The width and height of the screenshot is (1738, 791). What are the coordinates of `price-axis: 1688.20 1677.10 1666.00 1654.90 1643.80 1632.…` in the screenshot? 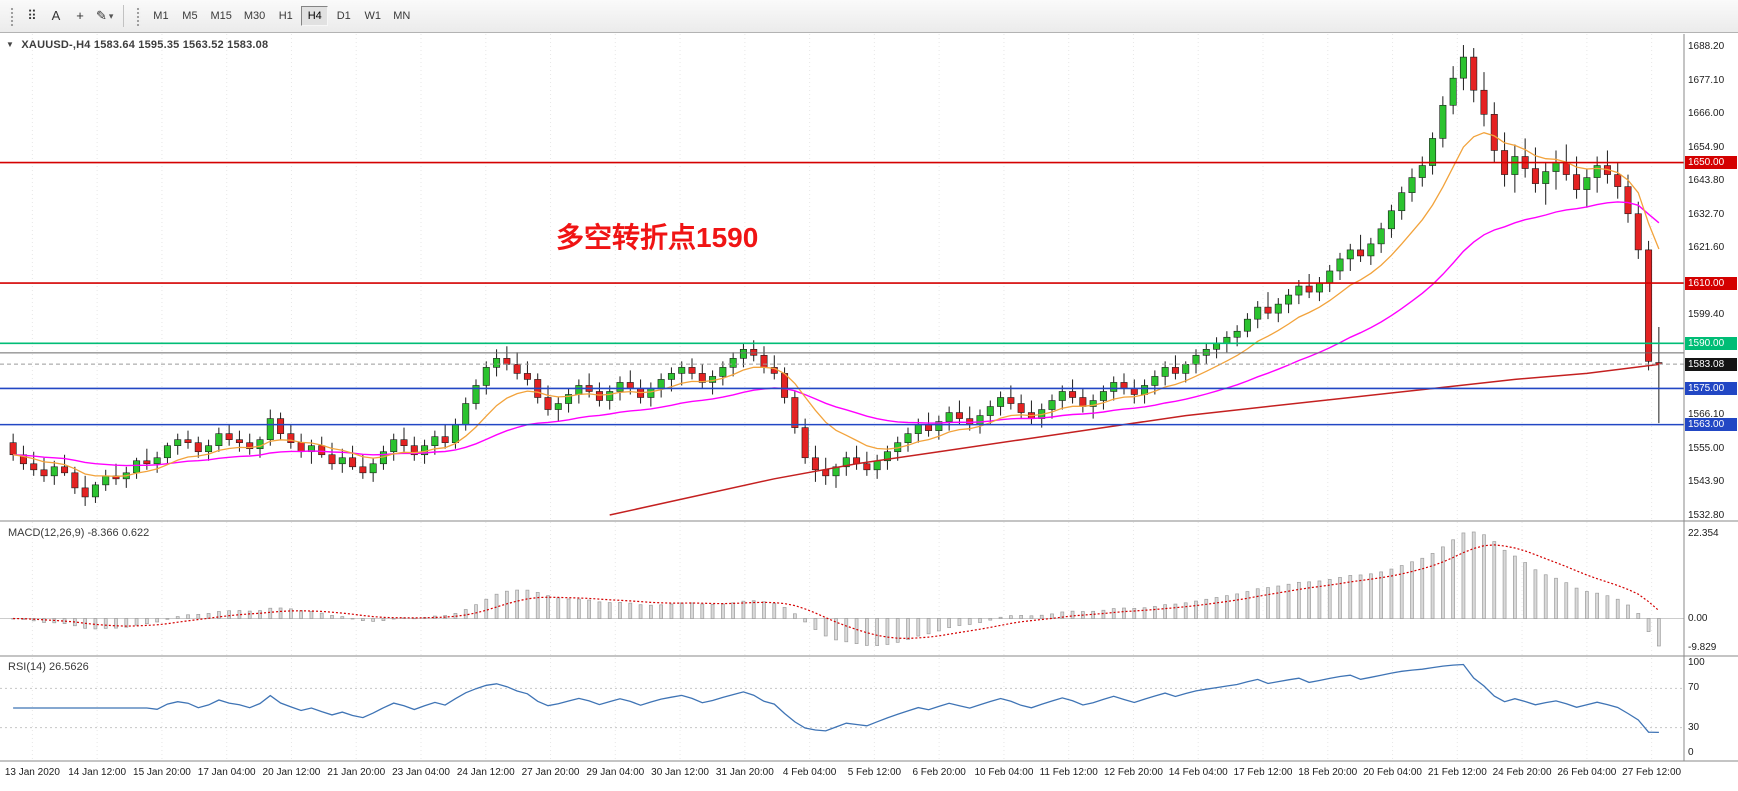 It's located at (1711, 397).